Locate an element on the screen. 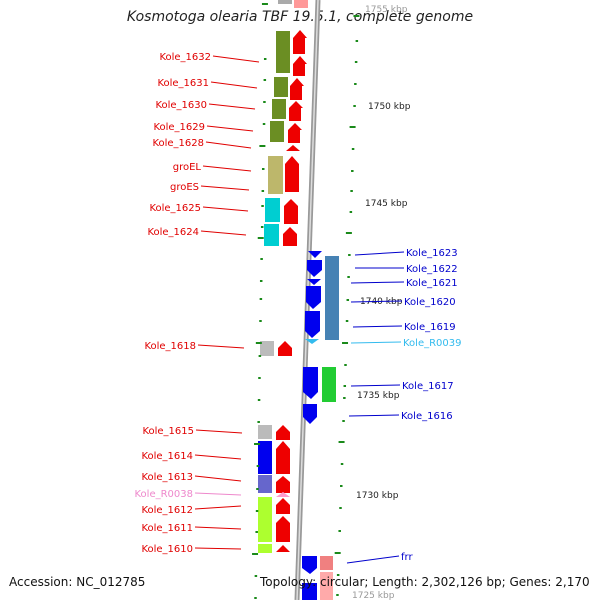 Image resolution: width=600 pixels, height=600 pixels. gene-label: Kole_1611 is located at coordinates (167, 528).